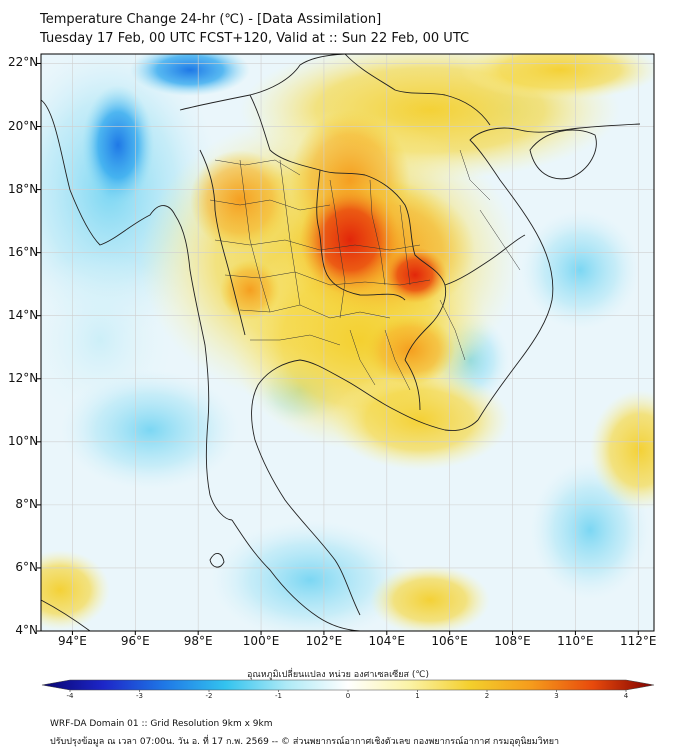 Image resolution: width=676 pixels, height=756 pixels. I want to click on lat-tick-label: 14°N, so click(23, 314).